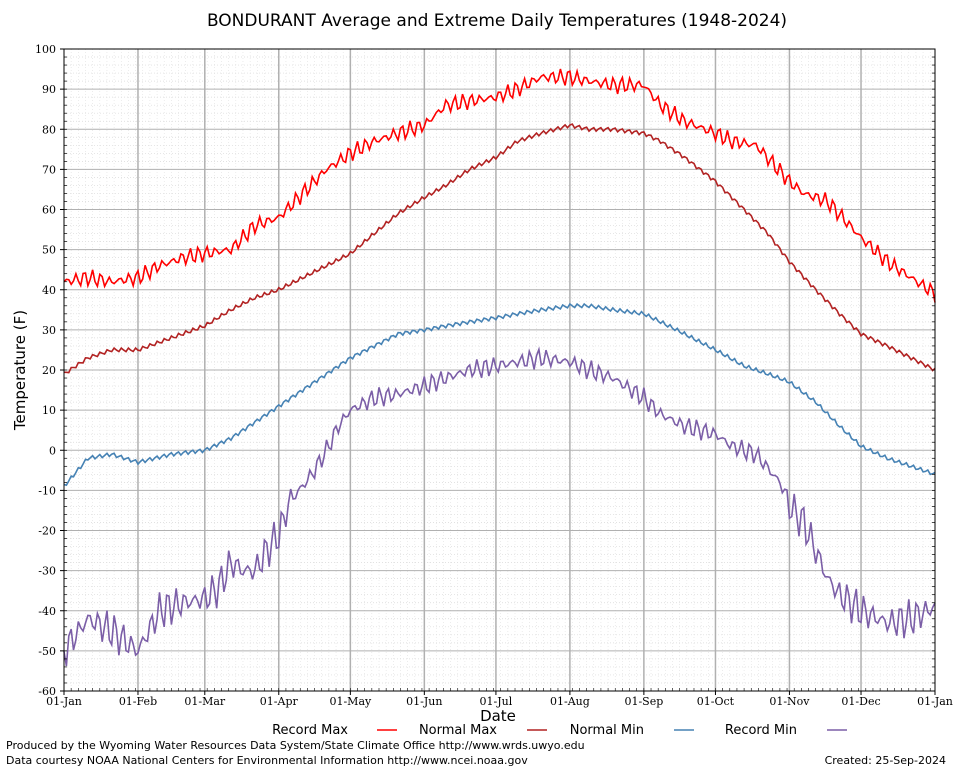 Image resolution: width=954 pixels, height=768 pixels. Describe the element at coordinates (49, 330) in the screenshot. I see `y-tick-label: 30` at that location.